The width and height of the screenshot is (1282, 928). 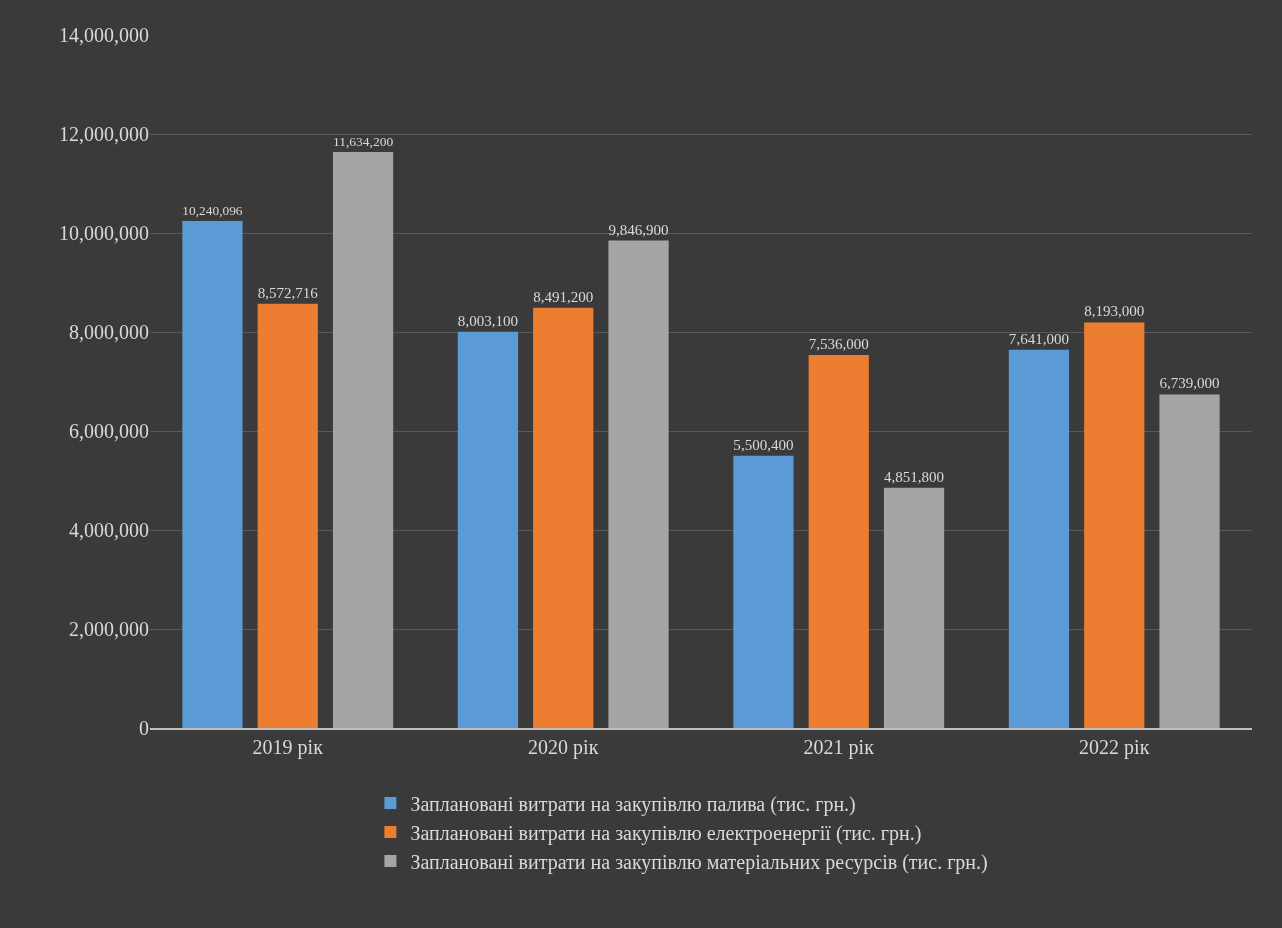 What do you see at coordinates (839, 747) in the screenshot?
I see `x-tick-label: 2021 рік` at bounding box center [839, 747].